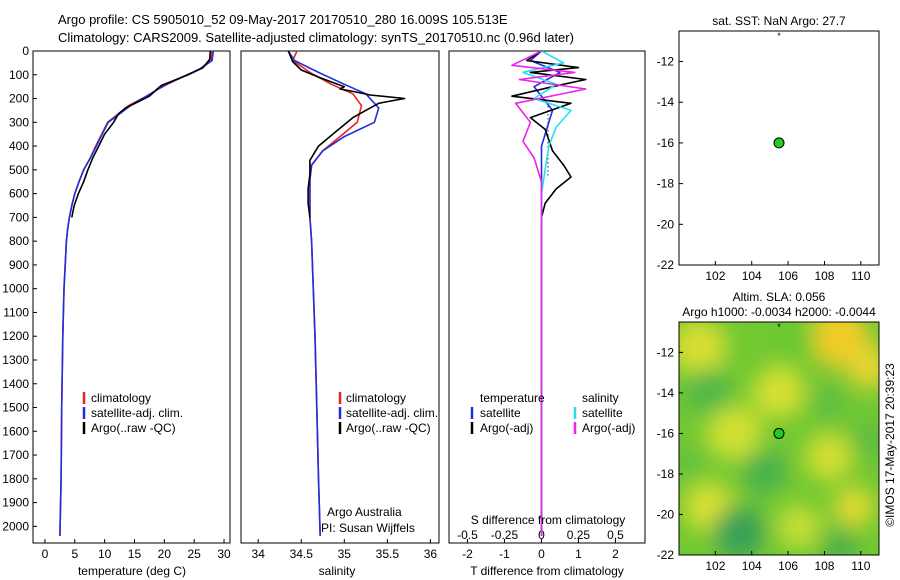 The image size is (900, 580). What do you see at coordinates (547, 571) in the screenshot?
I see `difference-xlabel: T difference from climatology` at bounding box center [547, 571].